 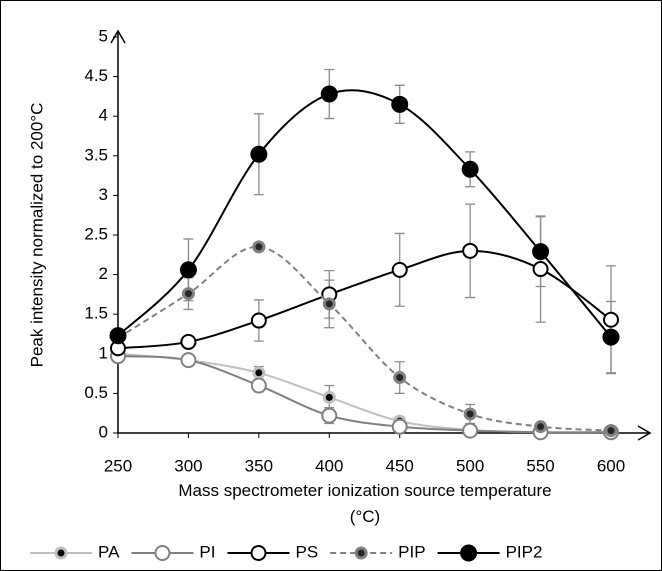 I want to click on series-line, so click(x=364, y=394).